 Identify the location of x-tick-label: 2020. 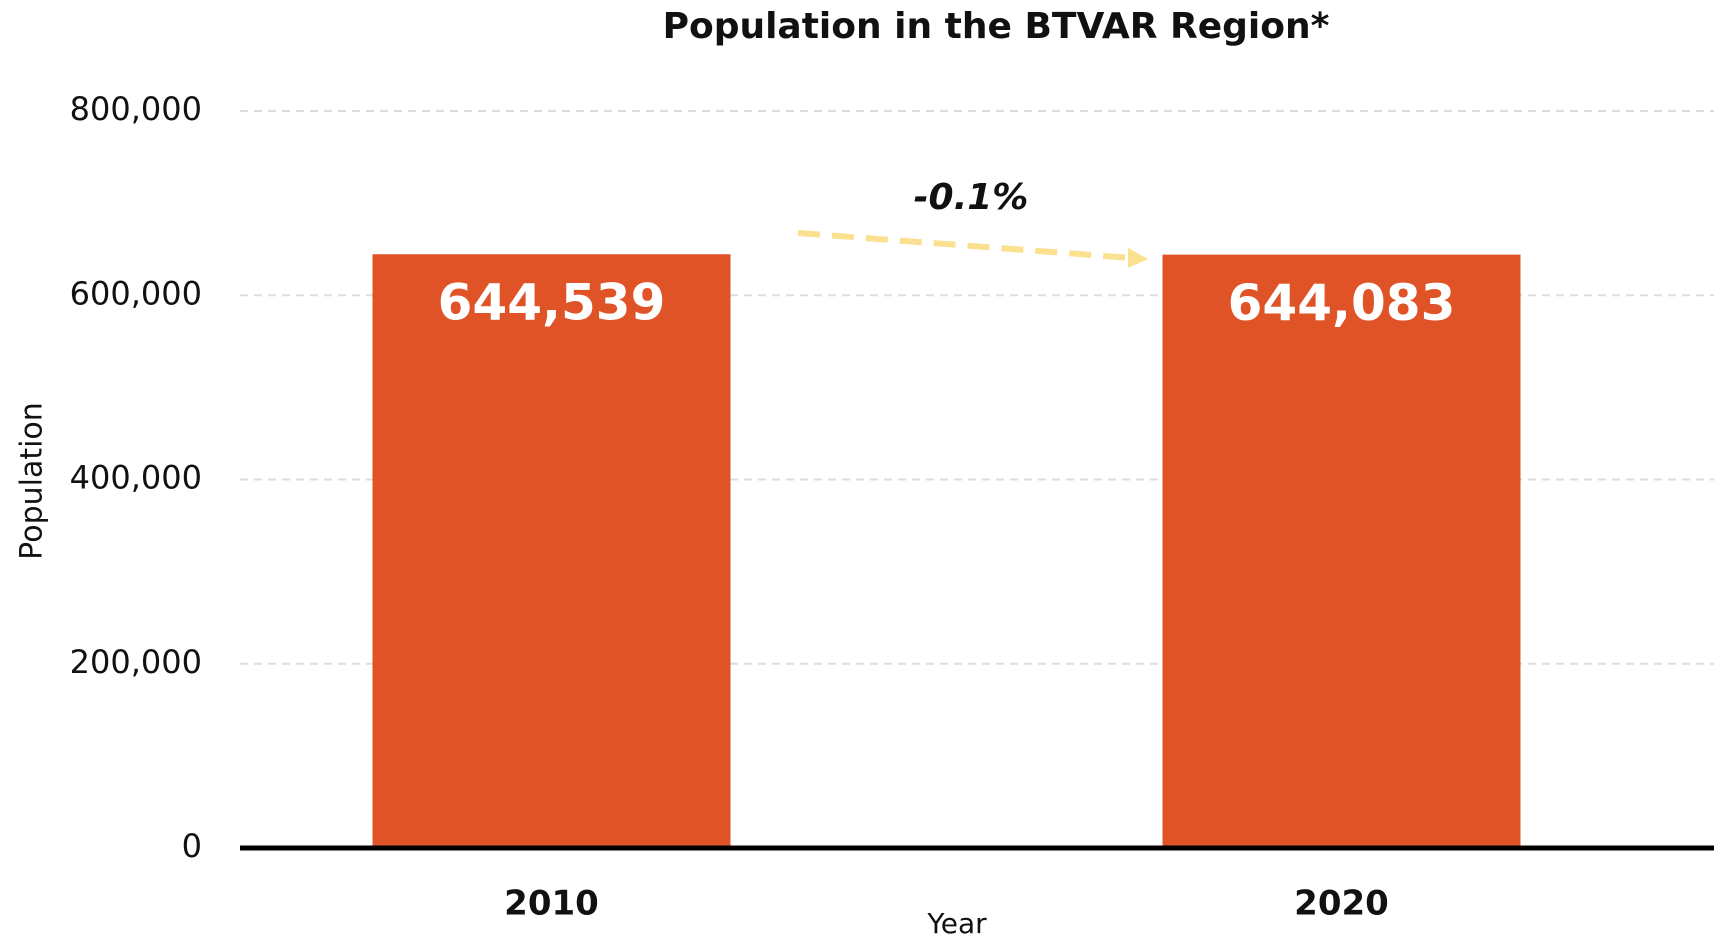
(1341, 904).